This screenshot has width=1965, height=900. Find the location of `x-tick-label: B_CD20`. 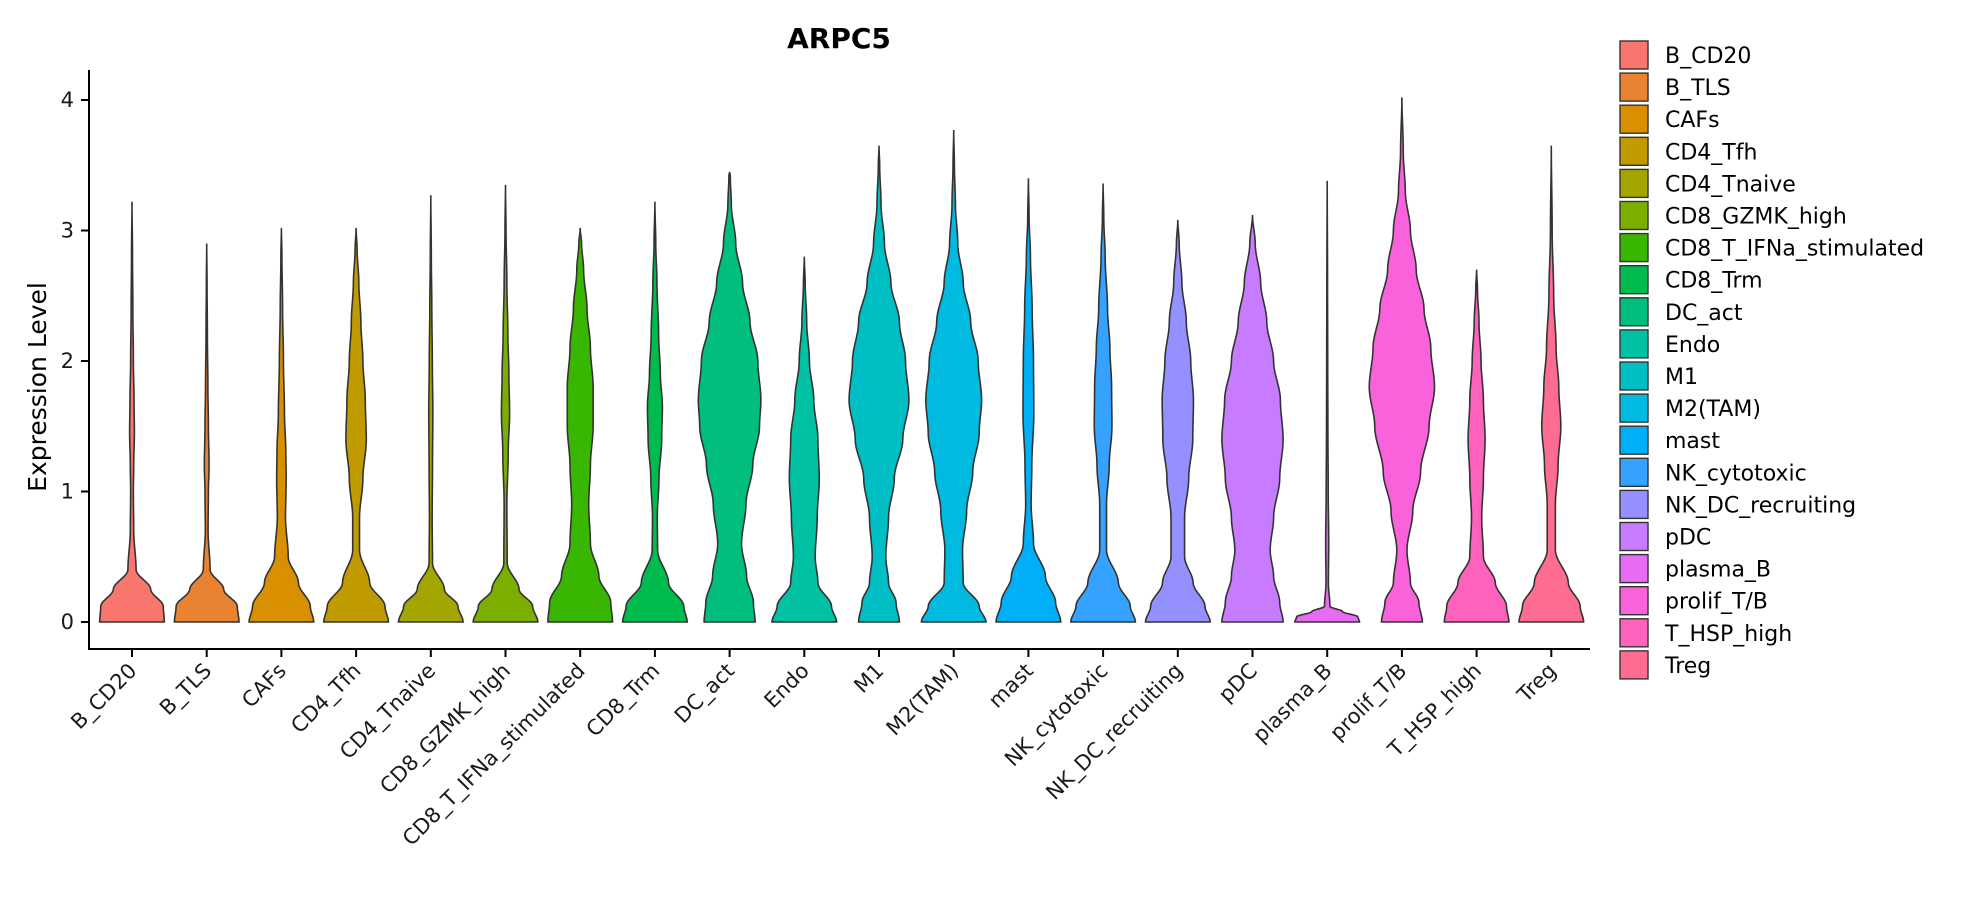

x-tick-label: B_CD20 is located at coordinates (104, 697).